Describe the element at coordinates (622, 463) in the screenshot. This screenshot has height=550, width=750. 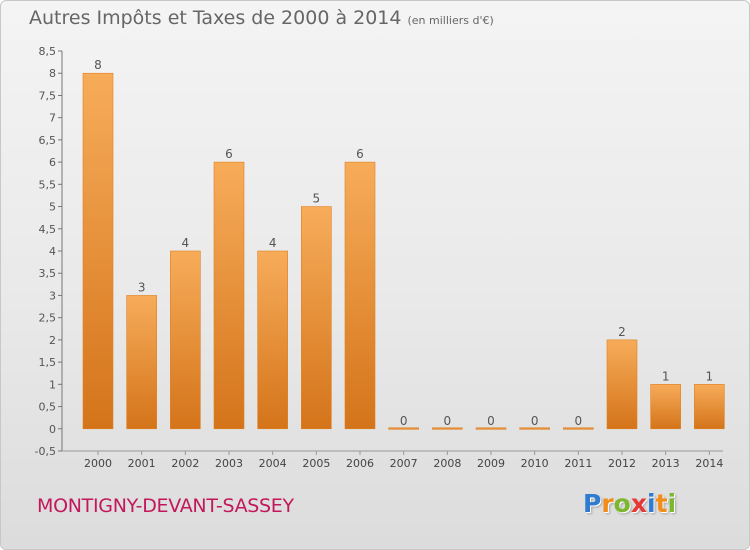
I see `x-tick-label-2012: 2012` at that location.